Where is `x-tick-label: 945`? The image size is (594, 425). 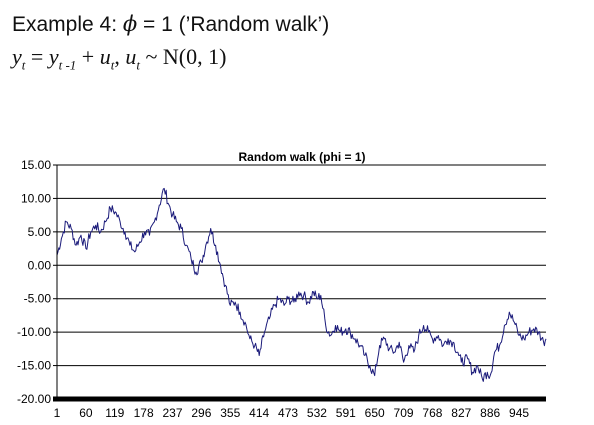
x-tick-label: 945 is located at coordinates (519, 413).